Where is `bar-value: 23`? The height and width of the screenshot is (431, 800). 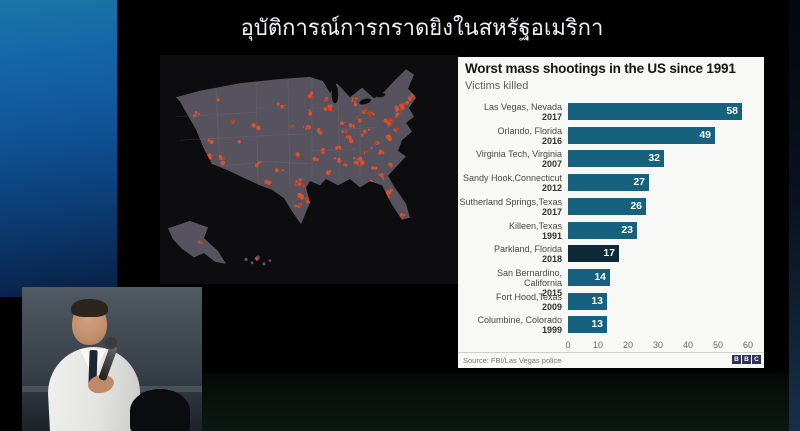
bar-value: 23 is located at coordinates (627, 229).